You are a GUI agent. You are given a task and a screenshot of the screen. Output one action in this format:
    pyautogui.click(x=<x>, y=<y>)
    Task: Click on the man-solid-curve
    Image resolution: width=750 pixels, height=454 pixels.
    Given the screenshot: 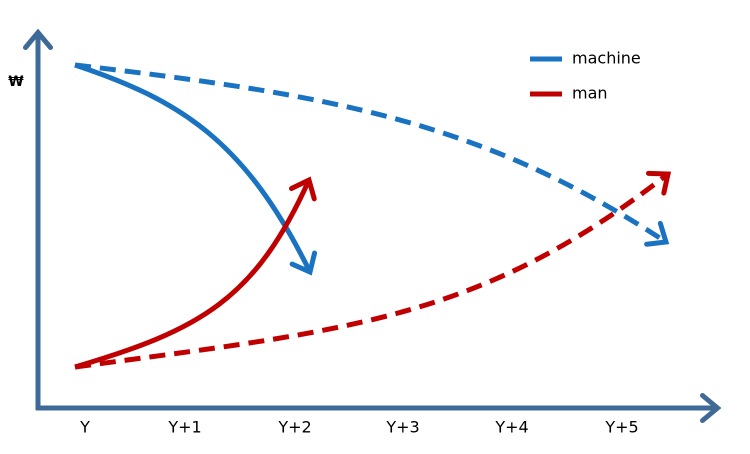 What is the action you would take?
    pyautogui.click(x=195, y=273)
    